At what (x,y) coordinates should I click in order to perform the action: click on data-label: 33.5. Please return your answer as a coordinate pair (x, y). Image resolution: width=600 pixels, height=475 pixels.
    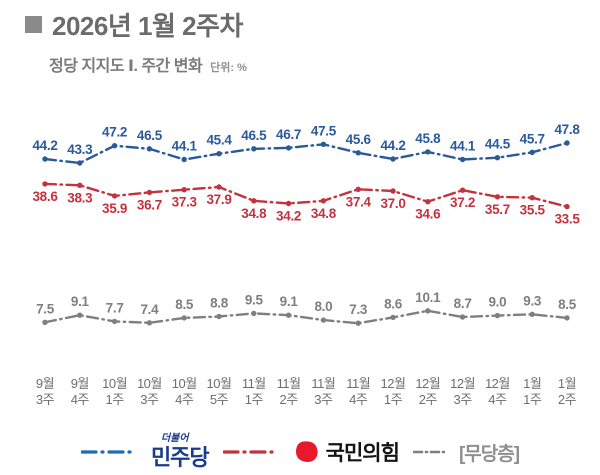
    Looking at the image, I should click on (567, 219).